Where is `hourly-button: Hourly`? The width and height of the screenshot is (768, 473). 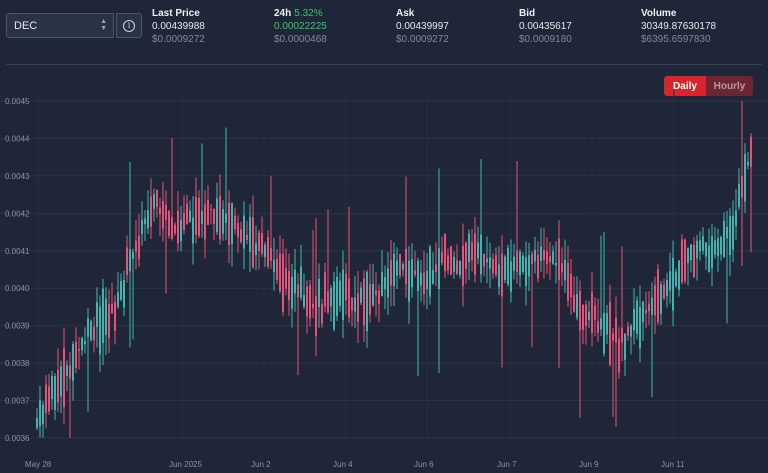 hourly-button: Hourly is located at coordinates (729, 86).